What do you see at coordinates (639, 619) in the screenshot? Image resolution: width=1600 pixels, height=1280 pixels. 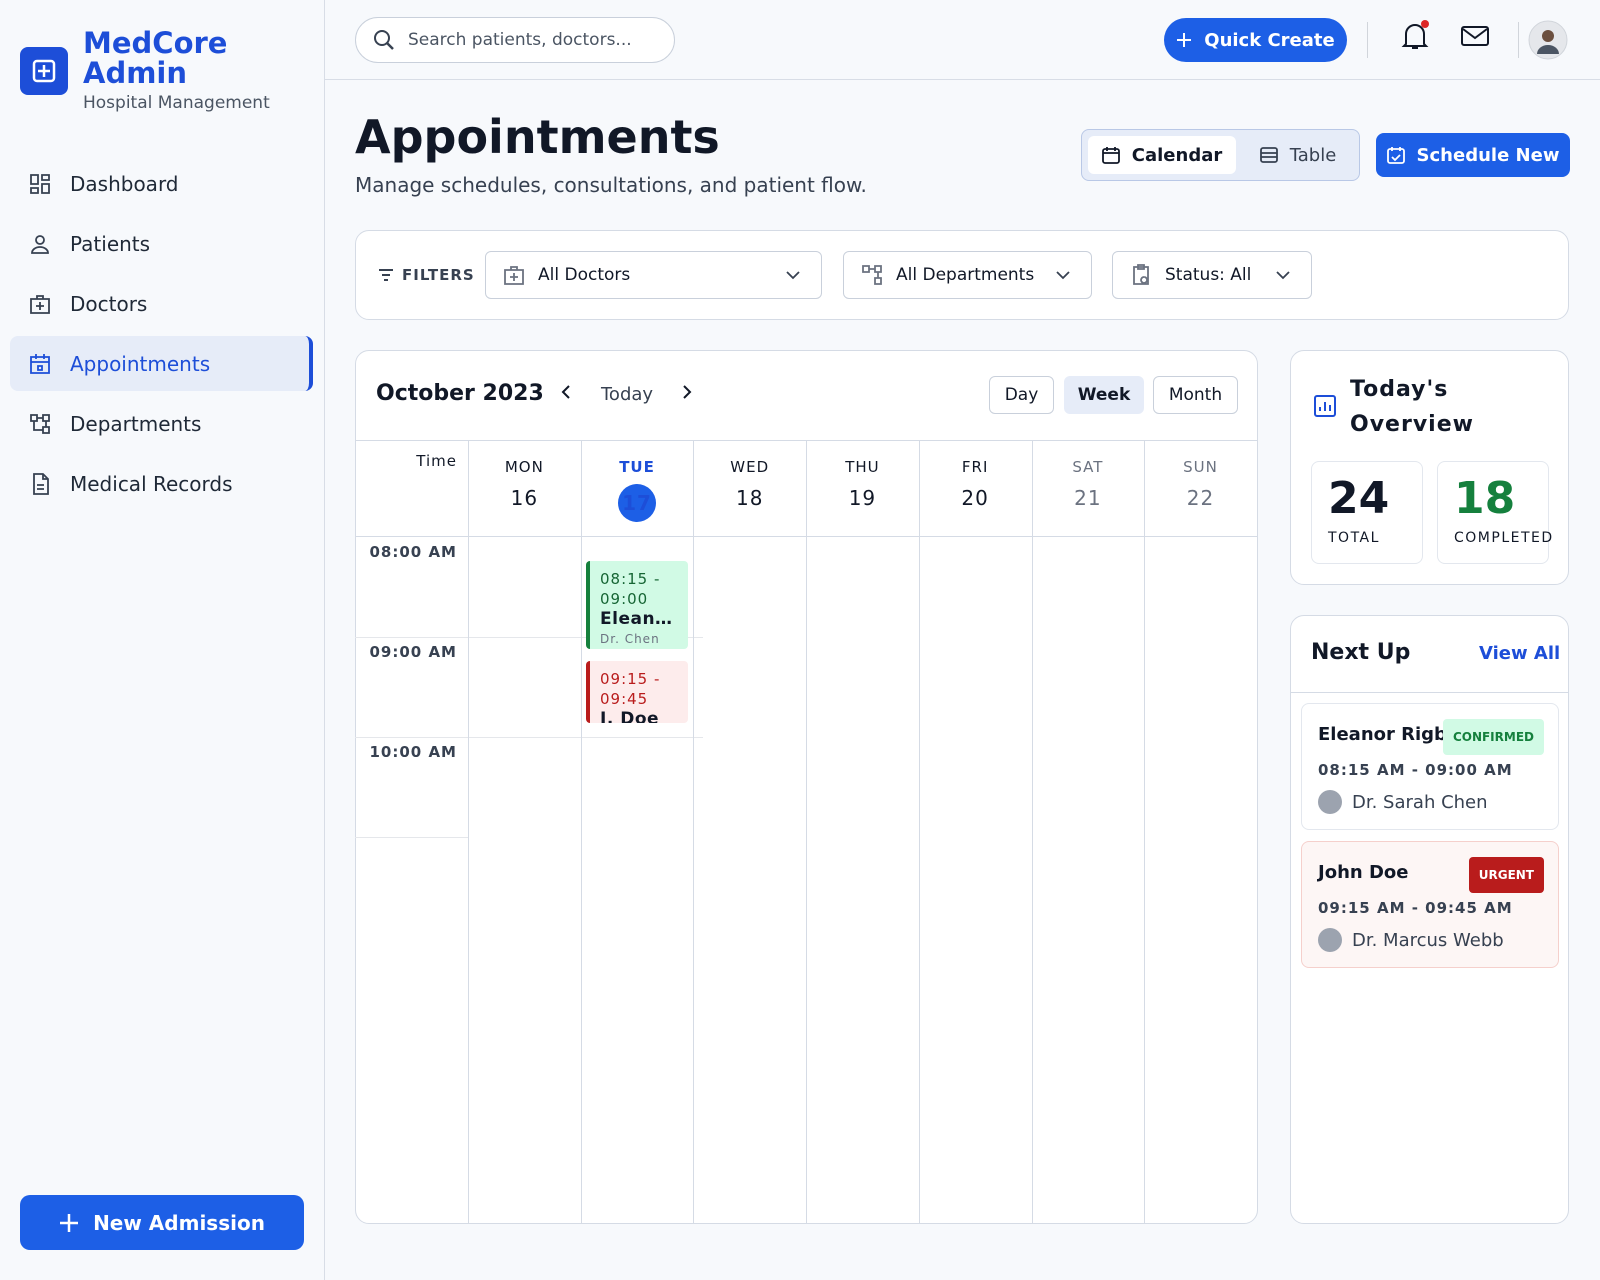 I see `event-title: Eleanor Rigby` at bounding box center [639, 619].